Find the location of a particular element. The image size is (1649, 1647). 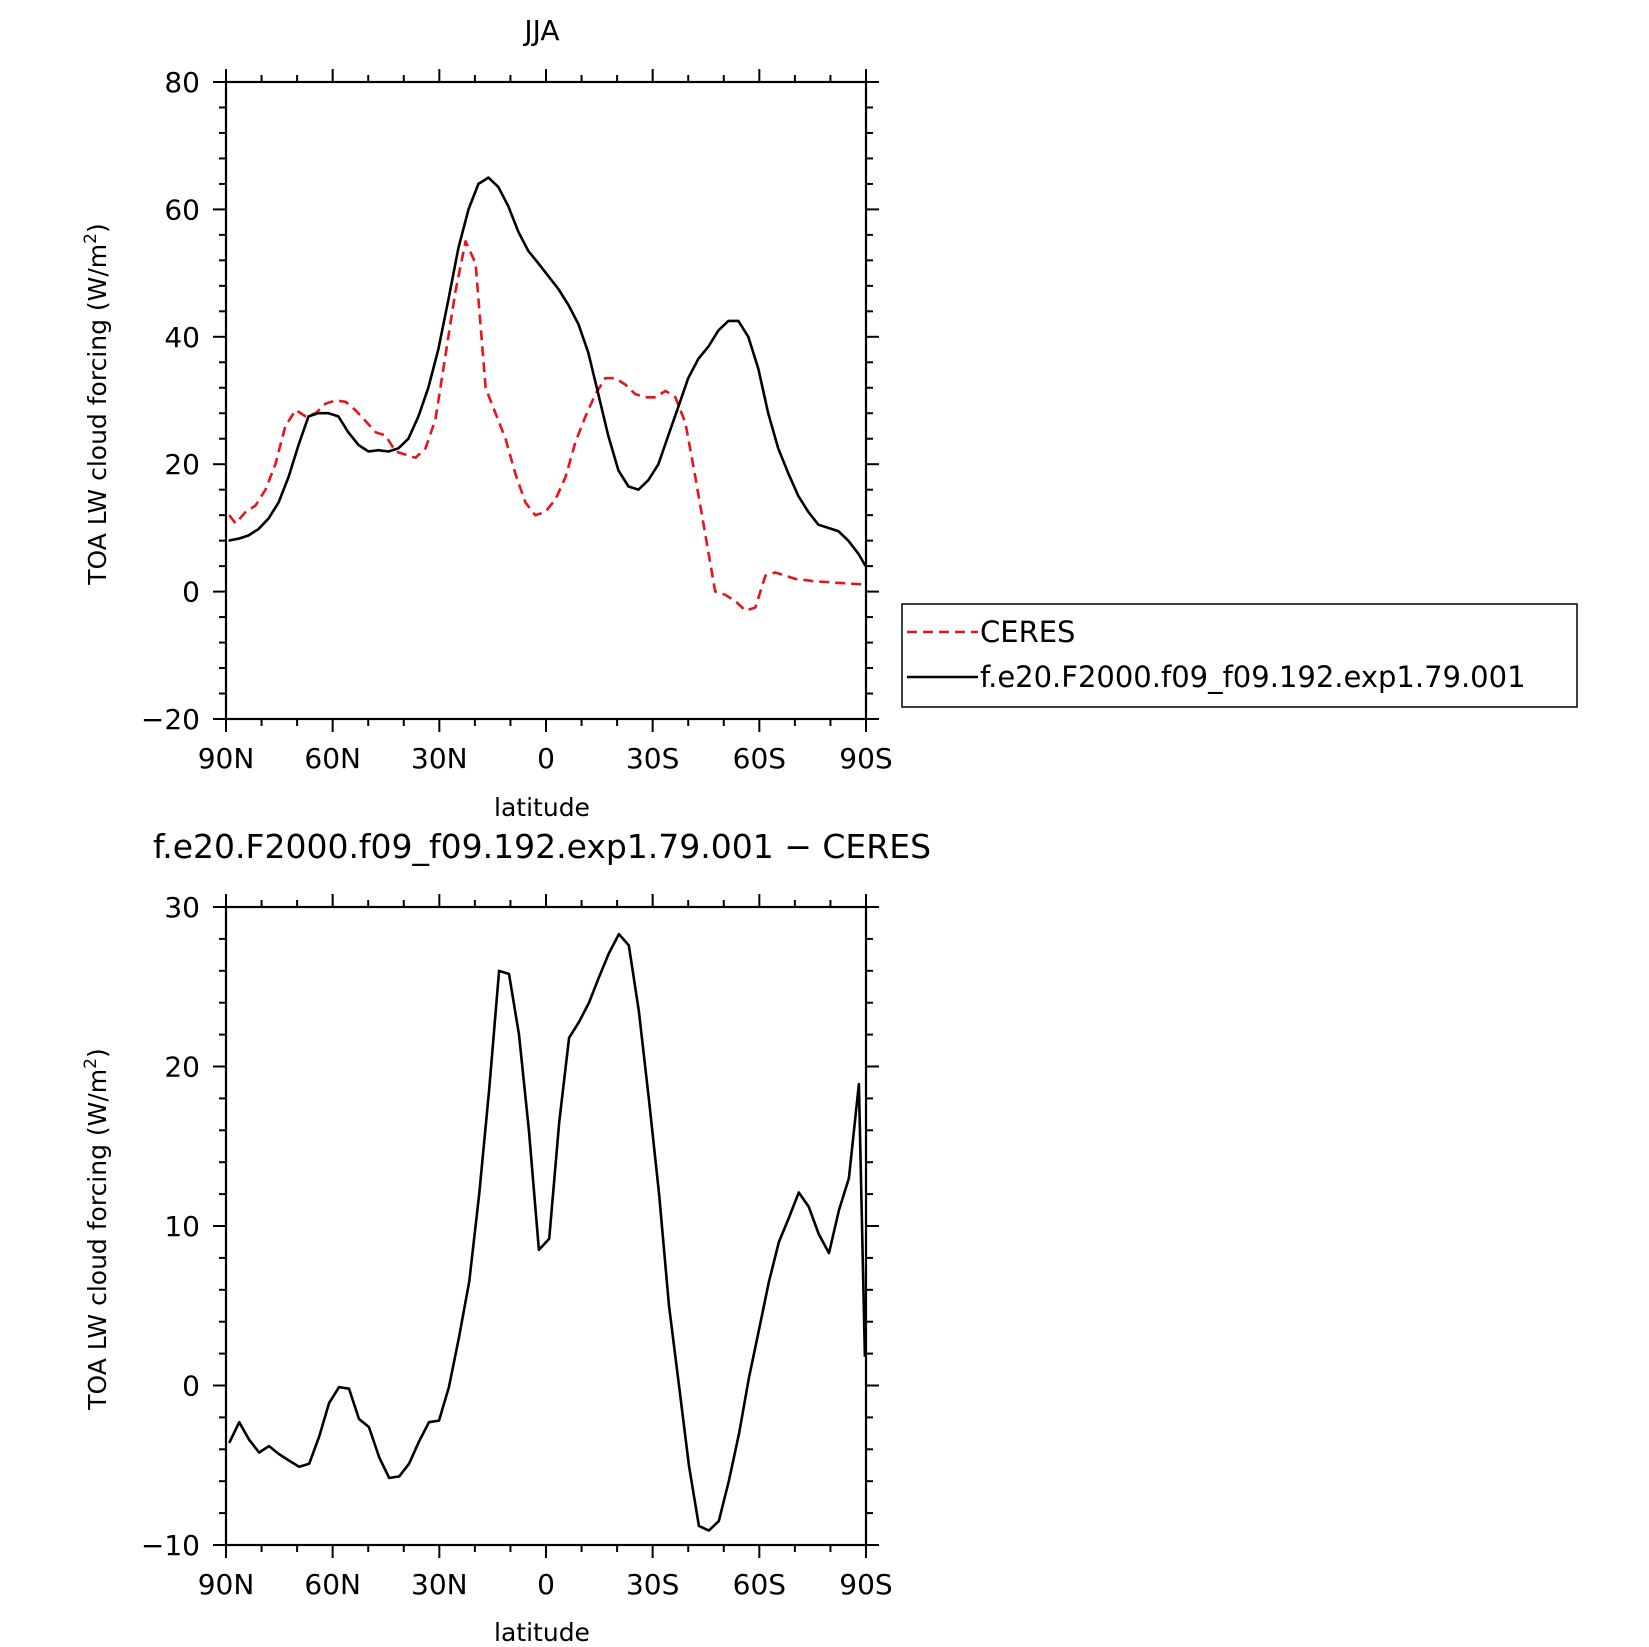

series-line-difference is located at coordinates (547, 1232).